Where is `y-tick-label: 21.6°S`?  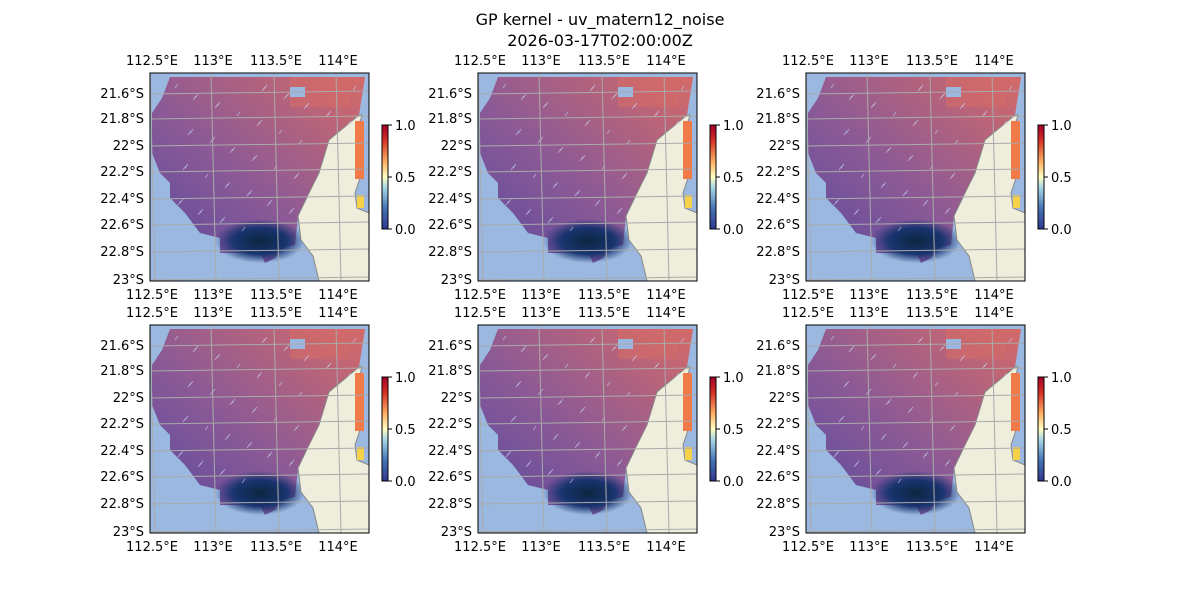
y-tick-label: 21.6°S is located at coordinates (122, 346).